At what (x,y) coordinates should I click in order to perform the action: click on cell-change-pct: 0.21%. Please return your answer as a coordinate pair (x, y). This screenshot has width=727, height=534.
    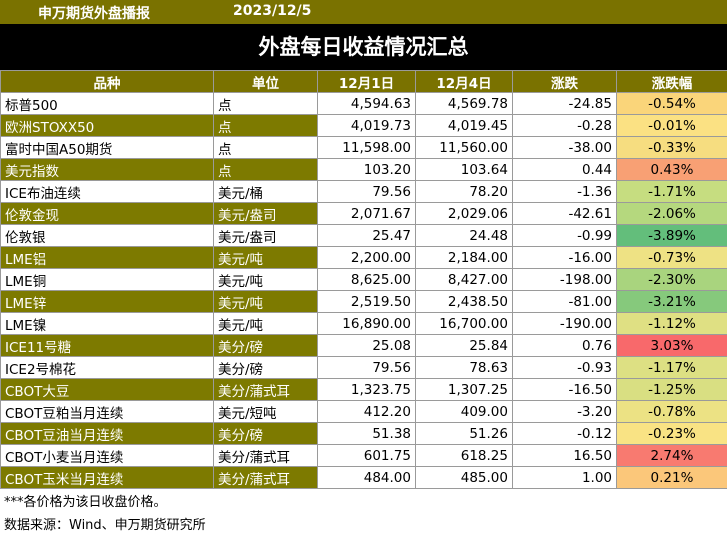
    Looking at the image, I should click on (671, 477).